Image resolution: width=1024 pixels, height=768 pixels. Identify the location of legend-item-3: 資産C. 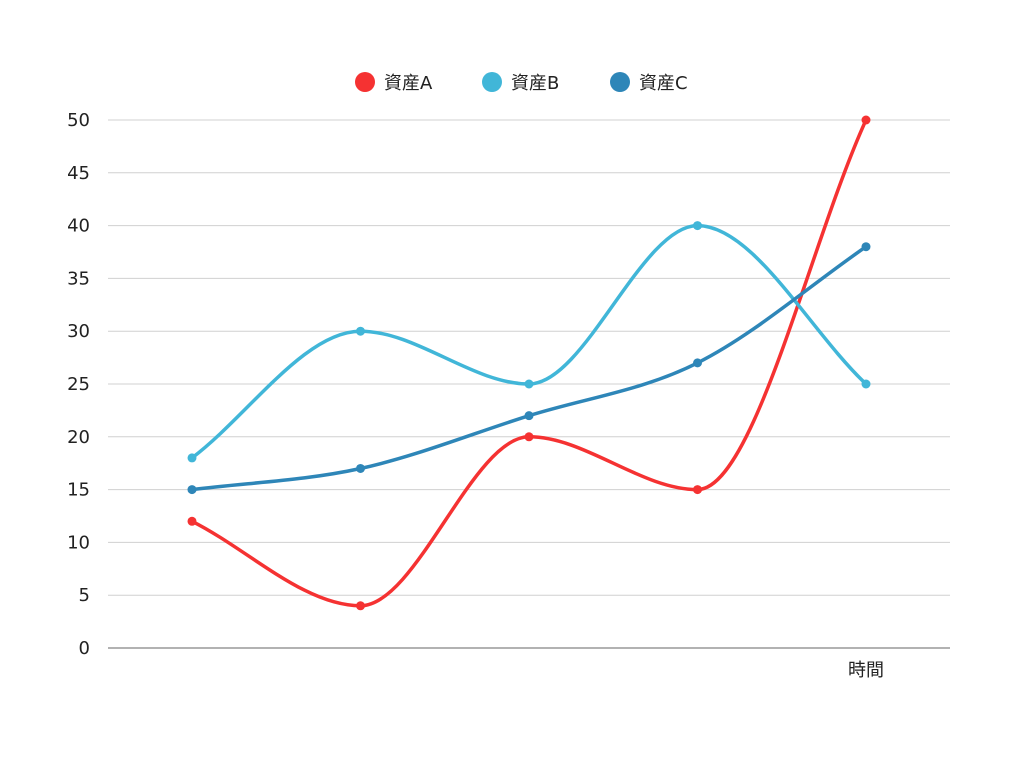
(649, 83).